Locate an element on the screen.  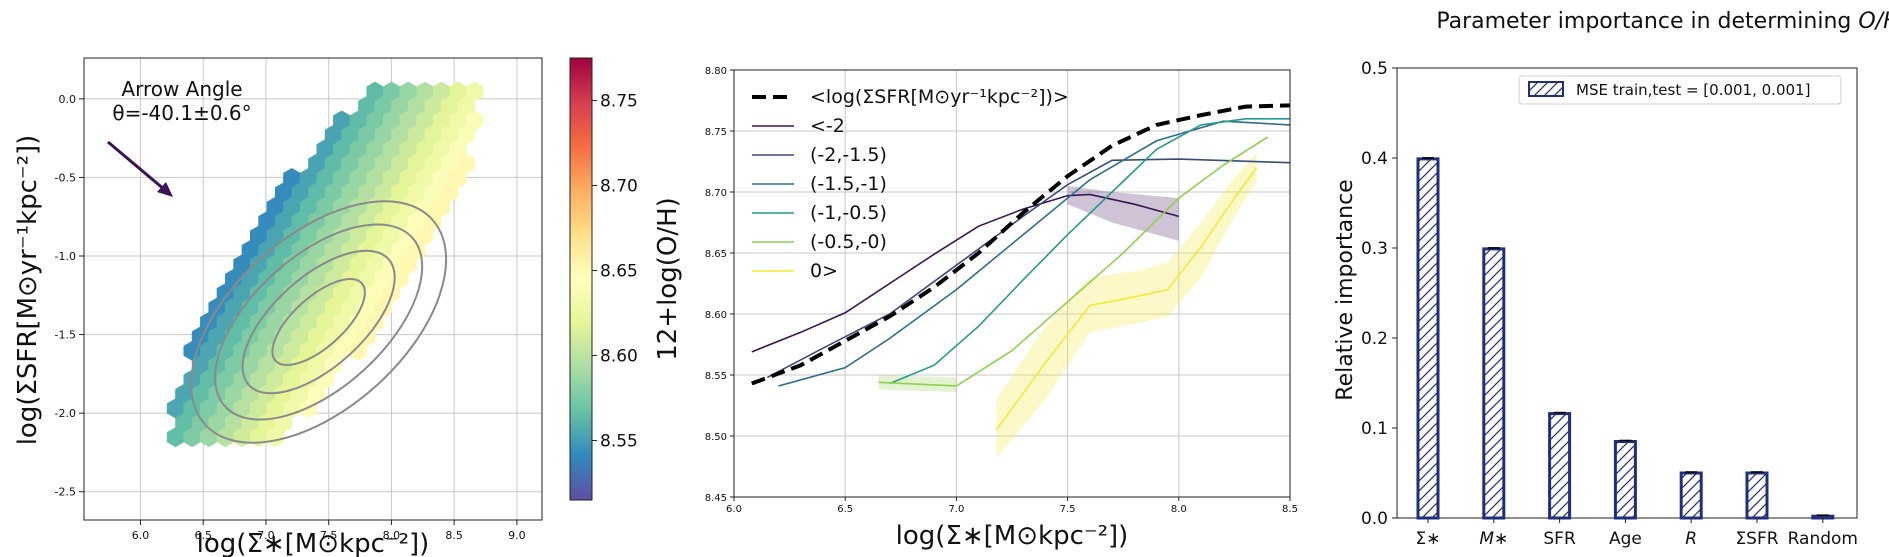
hexbin-annotation-value: θ=-40.1±0.6° is located at coordinates (181, 113).